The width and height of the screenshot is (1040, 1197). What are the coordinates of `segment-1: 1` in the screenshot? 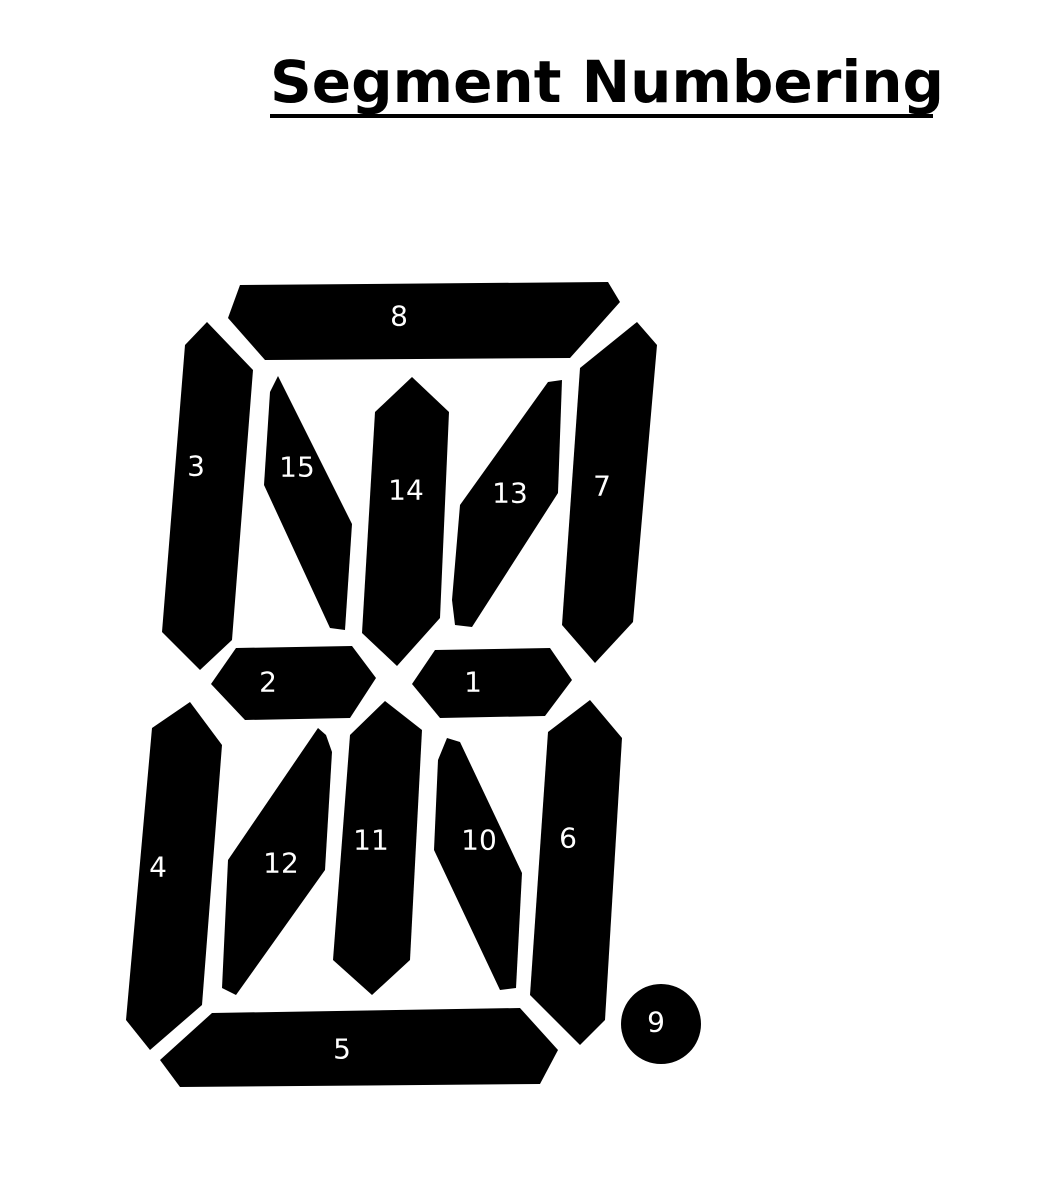 It's located at (492, 683).